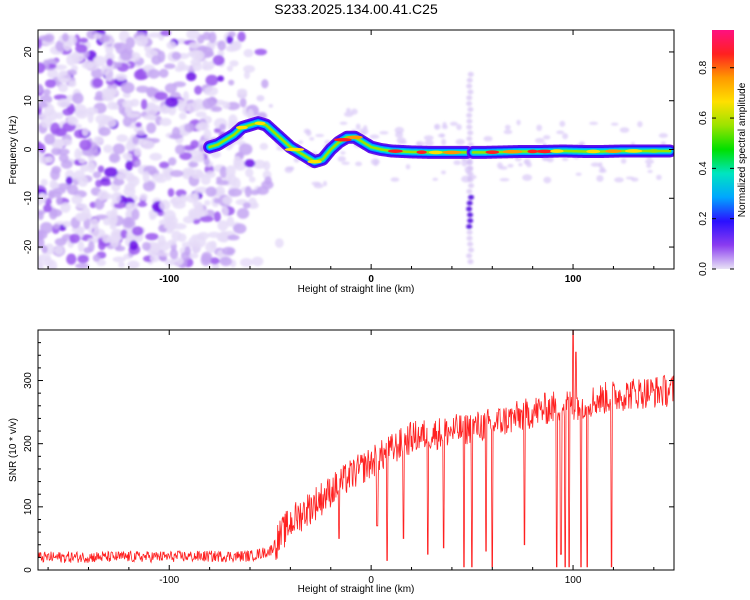 The height and width of the screenshot is (600, 750). I want to click on colorbar-tick-label: 0.6, so click(703, 118).